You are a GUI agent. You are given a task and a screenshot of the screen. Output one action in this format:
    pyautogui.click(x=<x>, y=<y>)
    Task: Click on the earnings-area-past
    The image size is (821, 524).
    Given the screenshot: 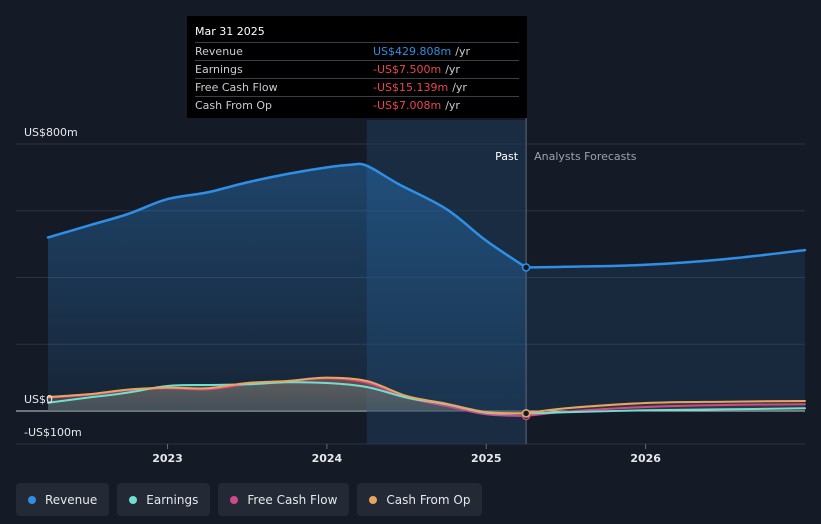 What is the action you would take?
    pyautogui.click(x=287, y=398)
    